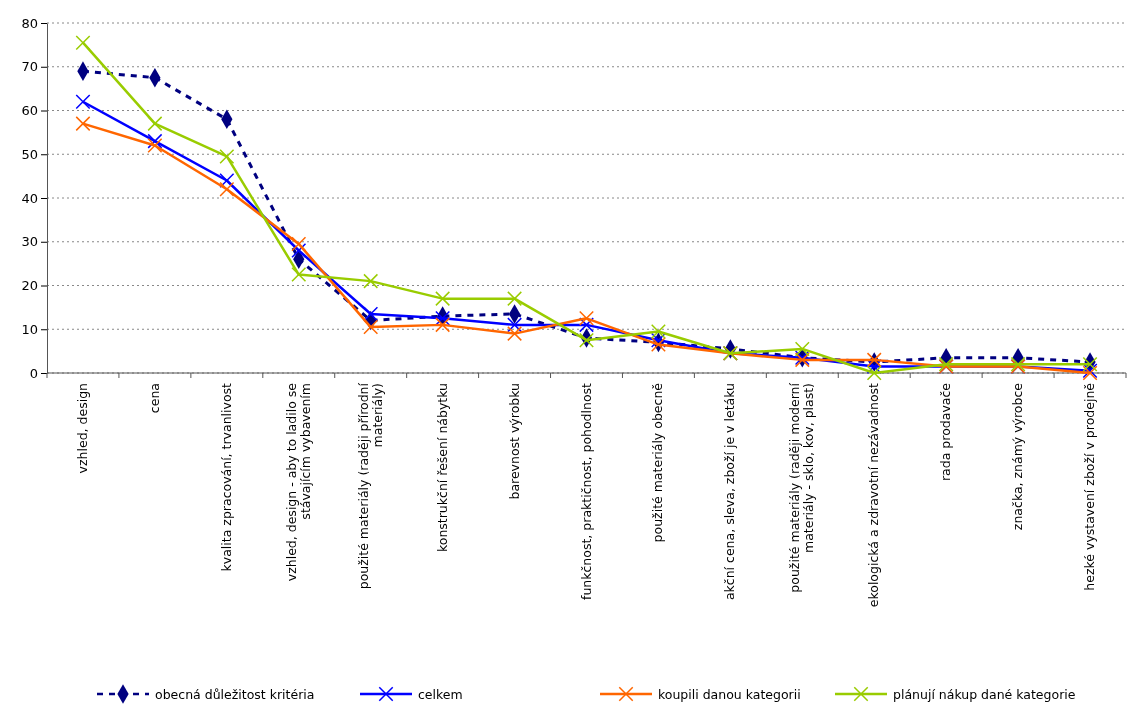 The image size is (1130, 706). I want to click on x-tick-label: barevnost výrobku, so click(514, 441).